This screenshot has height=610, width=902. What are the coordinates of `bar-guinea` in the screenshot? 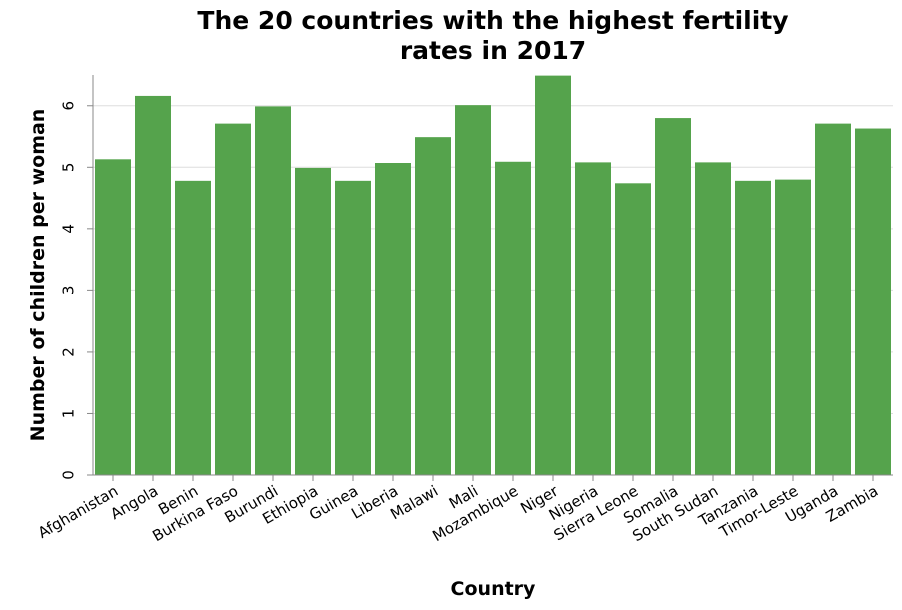 It's located at (353, 327).